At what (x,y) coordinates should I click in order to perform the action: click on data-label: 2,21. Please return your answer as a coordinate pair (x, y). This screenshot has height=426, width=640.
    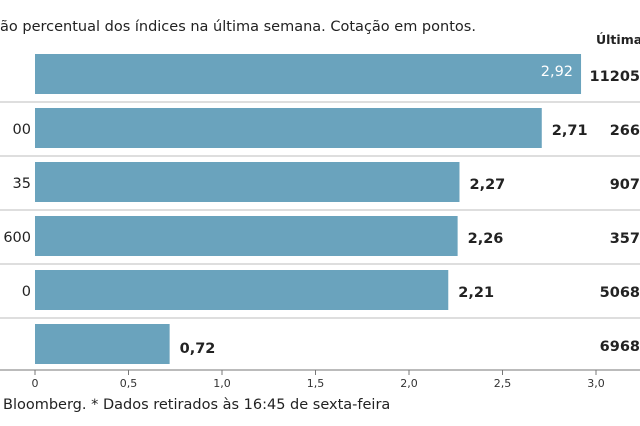
    Looking at the image, I should click on (476, 293).